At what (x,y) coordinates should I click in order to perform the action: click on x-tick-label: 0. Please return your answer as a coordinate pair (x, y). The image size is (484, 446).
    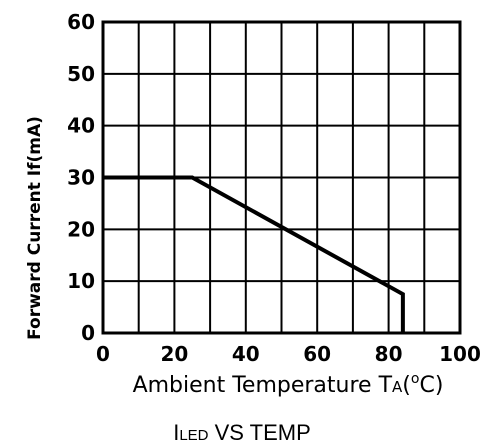
    Looking at the image, I should click on (103, 354).